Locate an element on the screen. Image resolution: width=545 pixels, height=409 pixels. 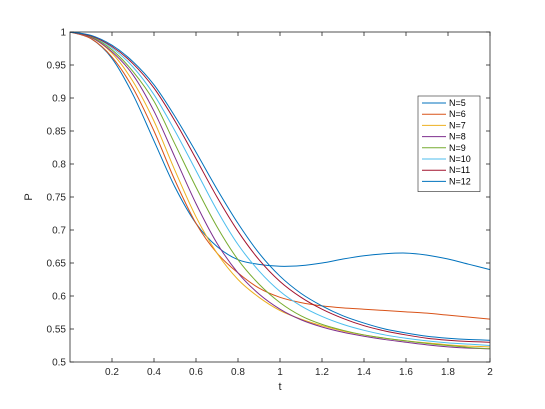
legend-label: N=9 is located at coordinates (457, 148).